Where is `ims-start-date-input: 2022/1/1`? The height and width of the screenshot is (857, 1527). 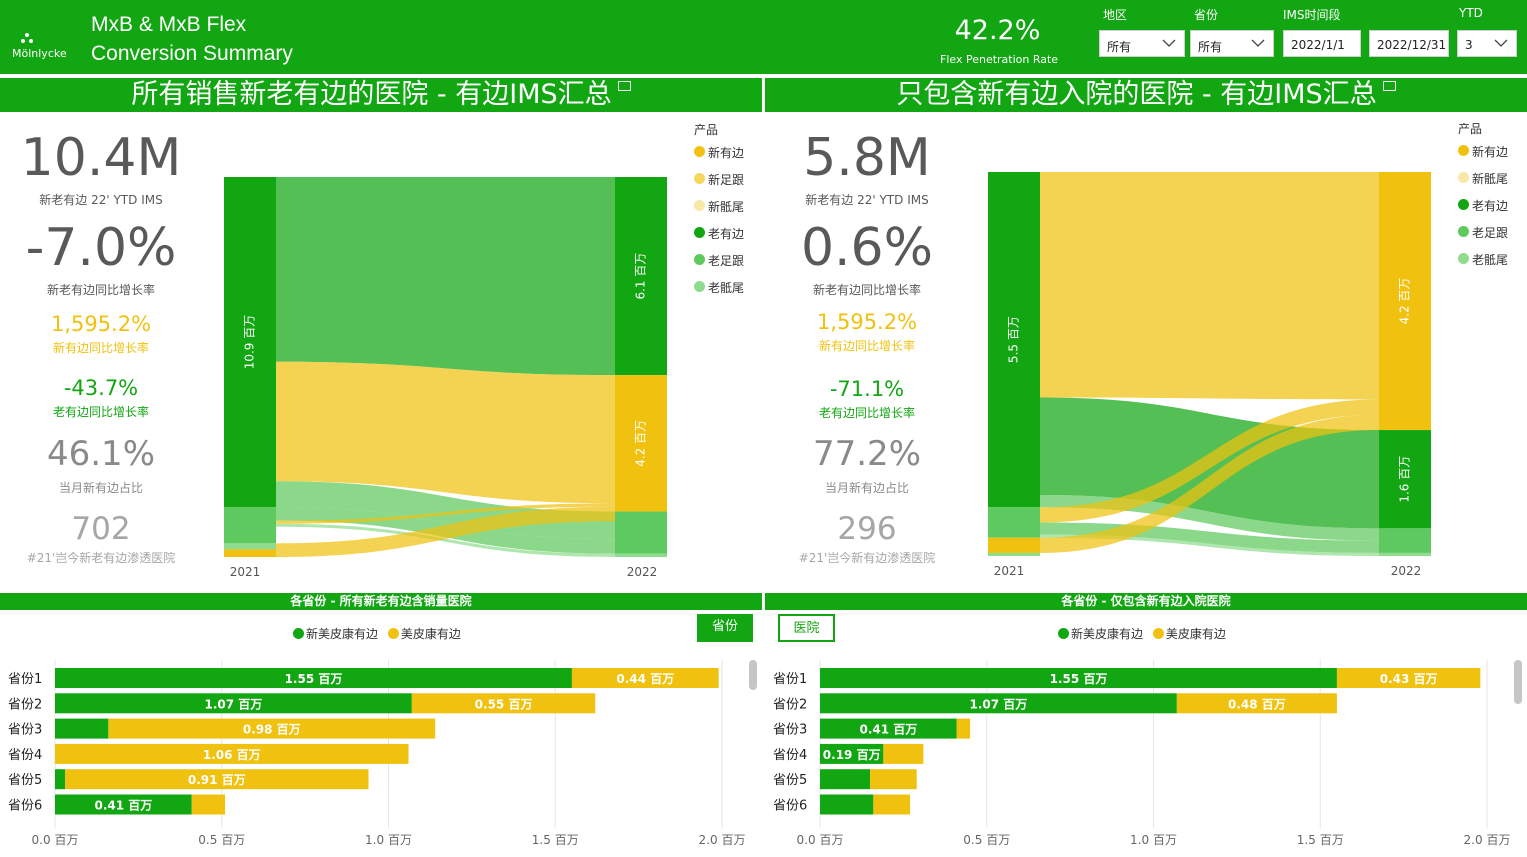 ims-start-date-input: 2022/1/1 is located at coordinates (1322, 43).